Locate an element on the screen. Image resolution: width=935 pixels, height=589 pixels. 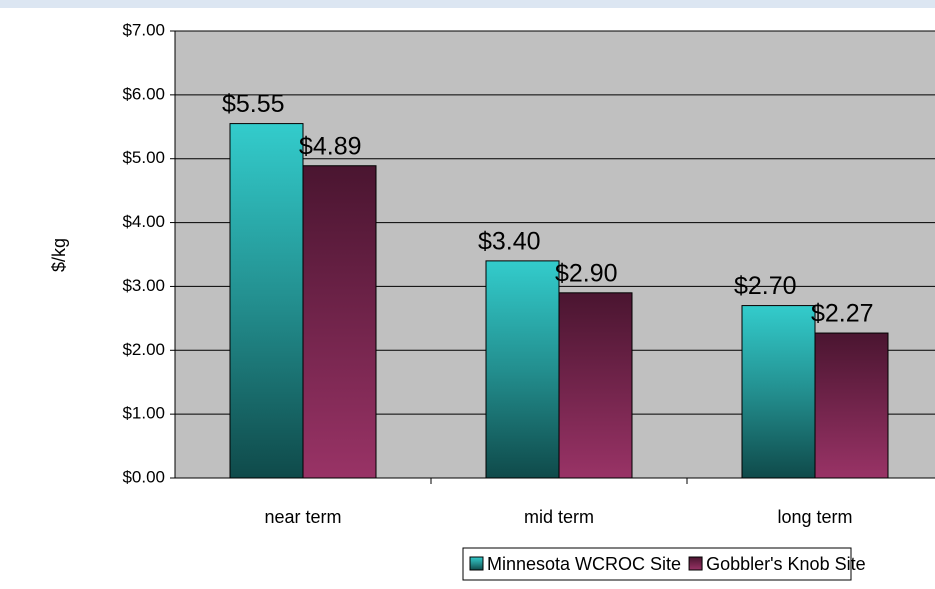
data-label: $2.90 is located at coordinates (586, 273).